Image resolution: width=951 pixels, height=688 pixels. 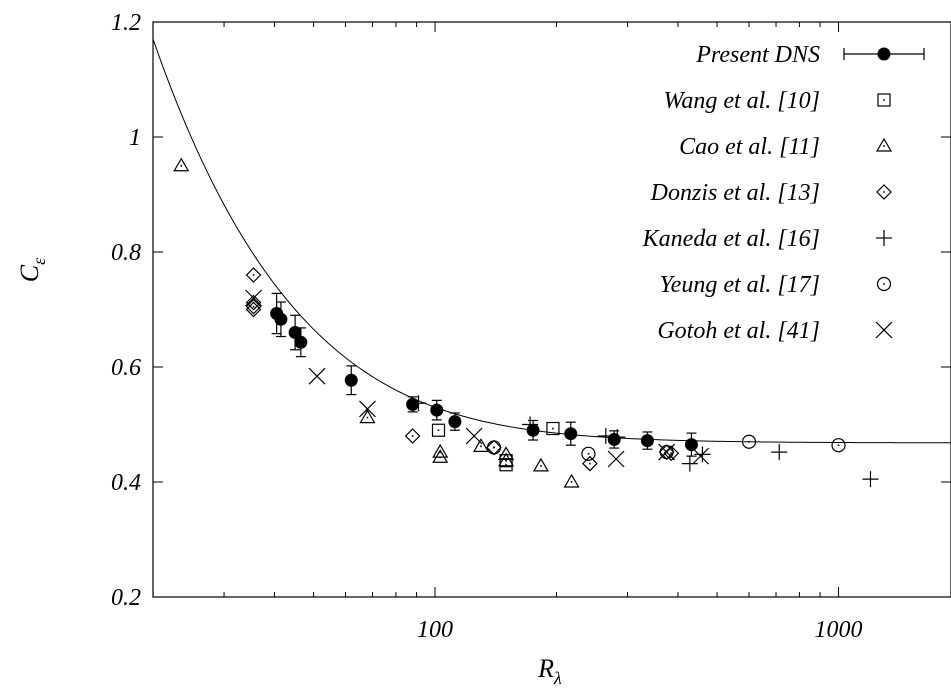 I want to click on y-tick-label-1: 0.4, so click(x=126, y=483).